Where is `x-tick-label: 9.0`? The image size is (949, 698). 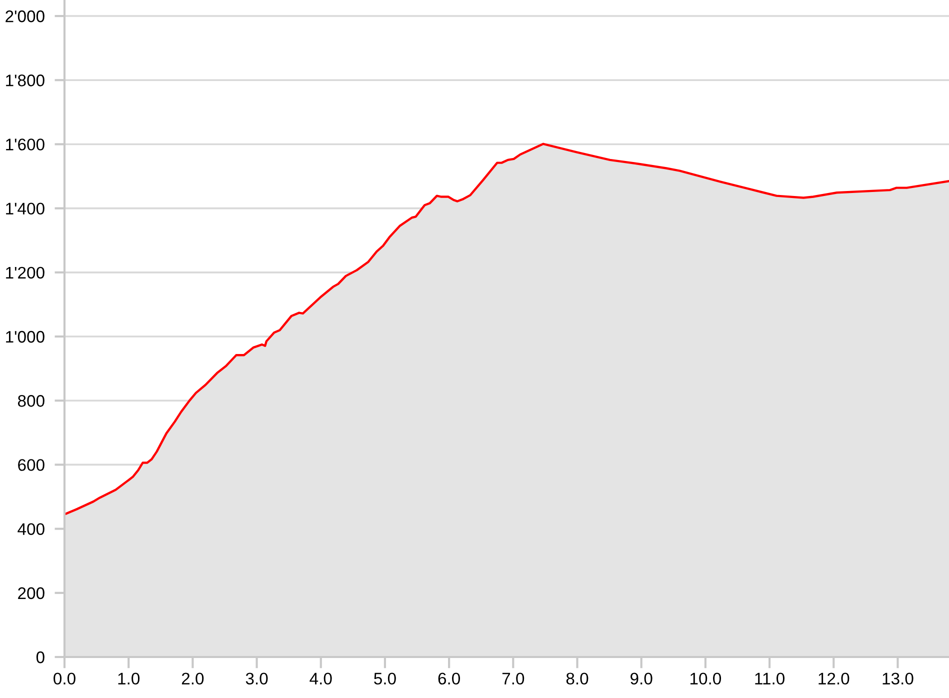 x-tick-label: 9.0 is located at coordinates (641, 678).